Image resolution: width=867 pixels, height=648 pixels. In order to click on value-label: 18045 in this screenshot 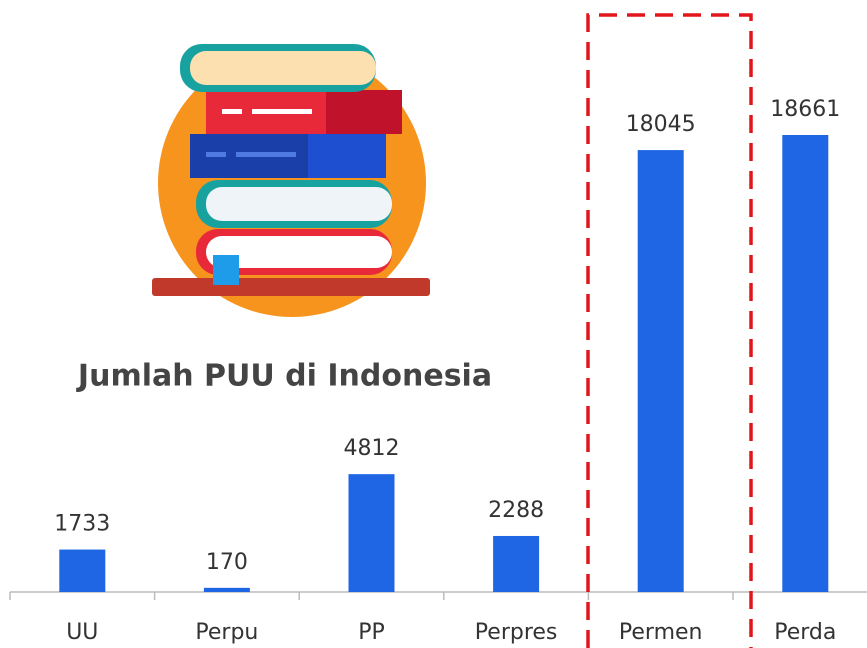, I will do `click(661, 124)`.